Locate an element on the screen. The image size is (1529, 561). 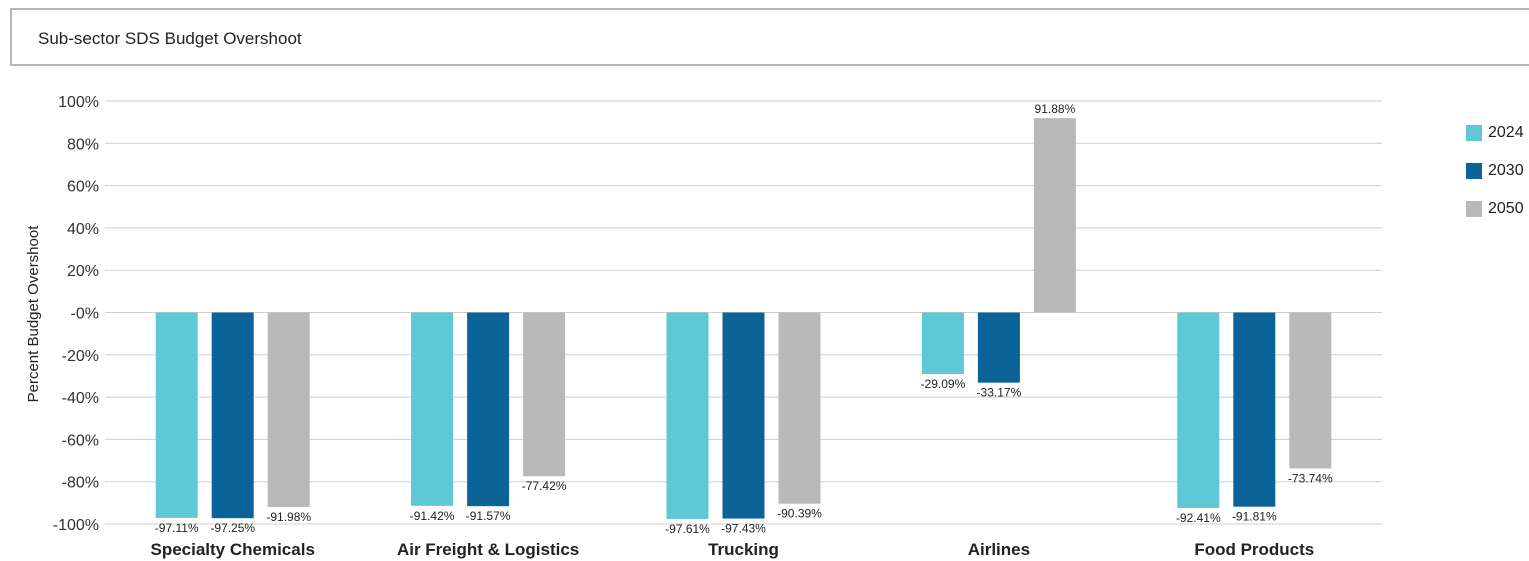
data-label: -97.25% is located at coordinates (232, 528).